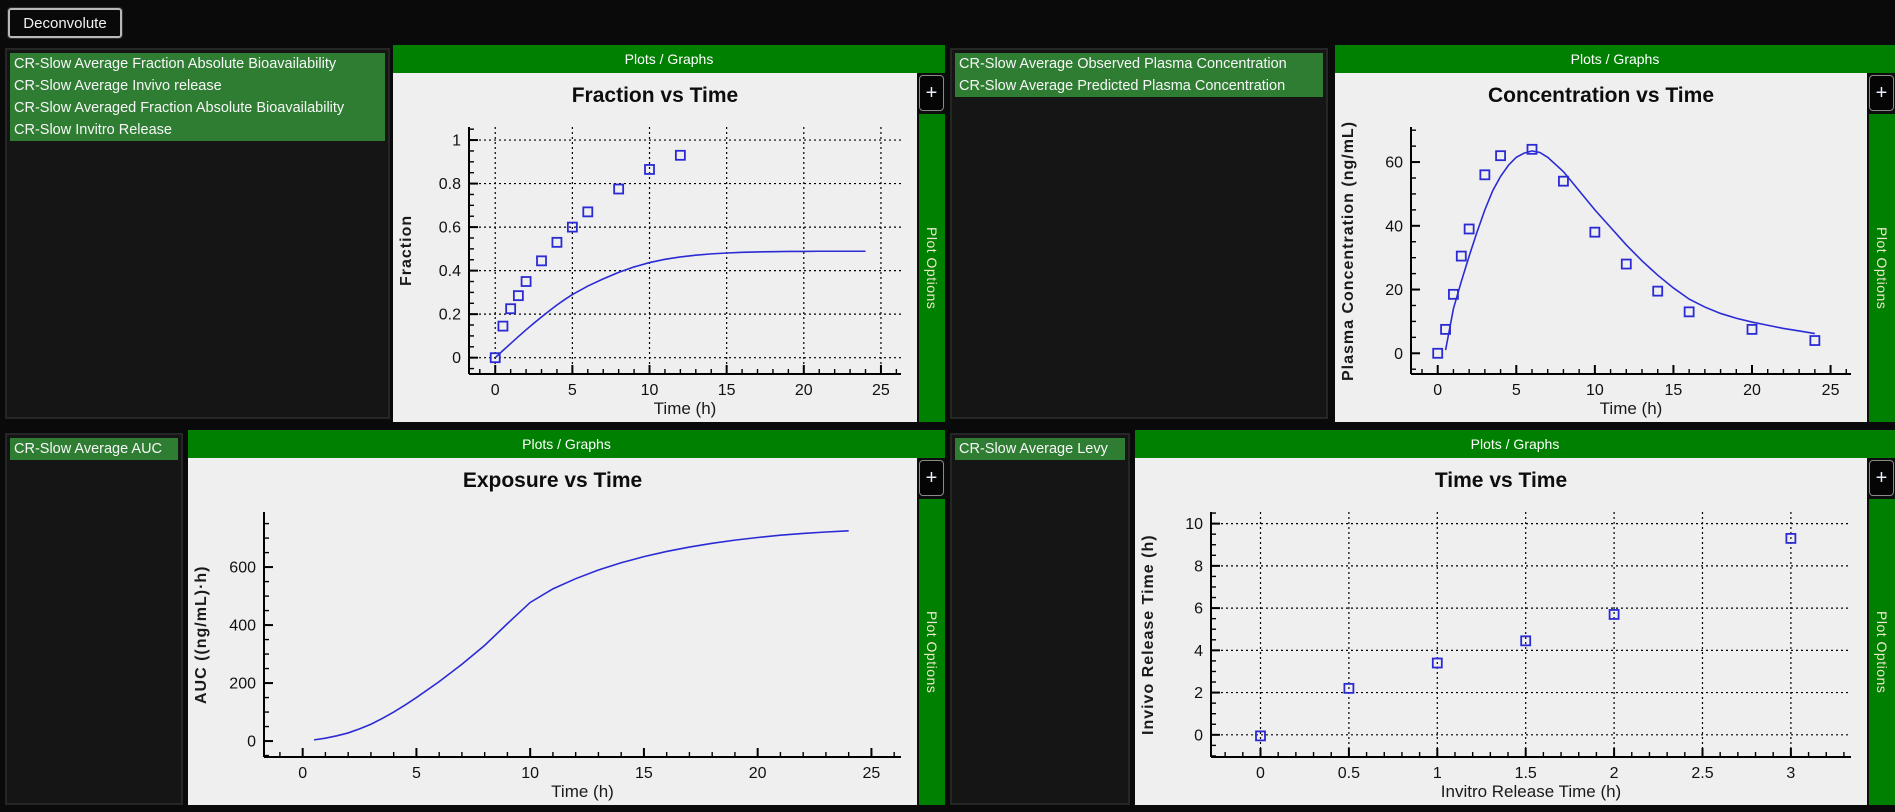  I want to click on svg-text: 8, so click(1198, 566).